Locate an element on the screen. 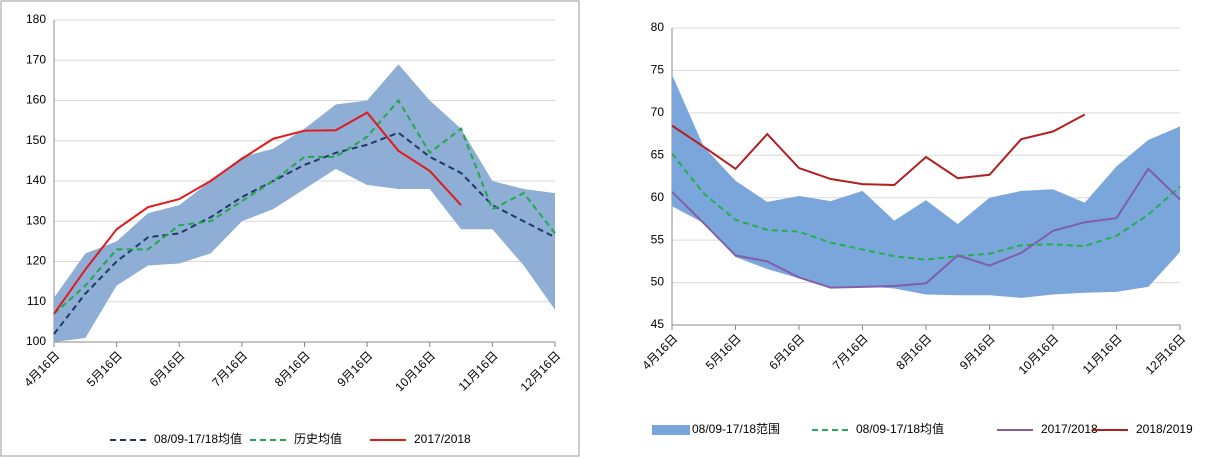 The width and height of the screenshot is (1208, 458). y-tick-label: 160 is located at coordinates (36, 100).